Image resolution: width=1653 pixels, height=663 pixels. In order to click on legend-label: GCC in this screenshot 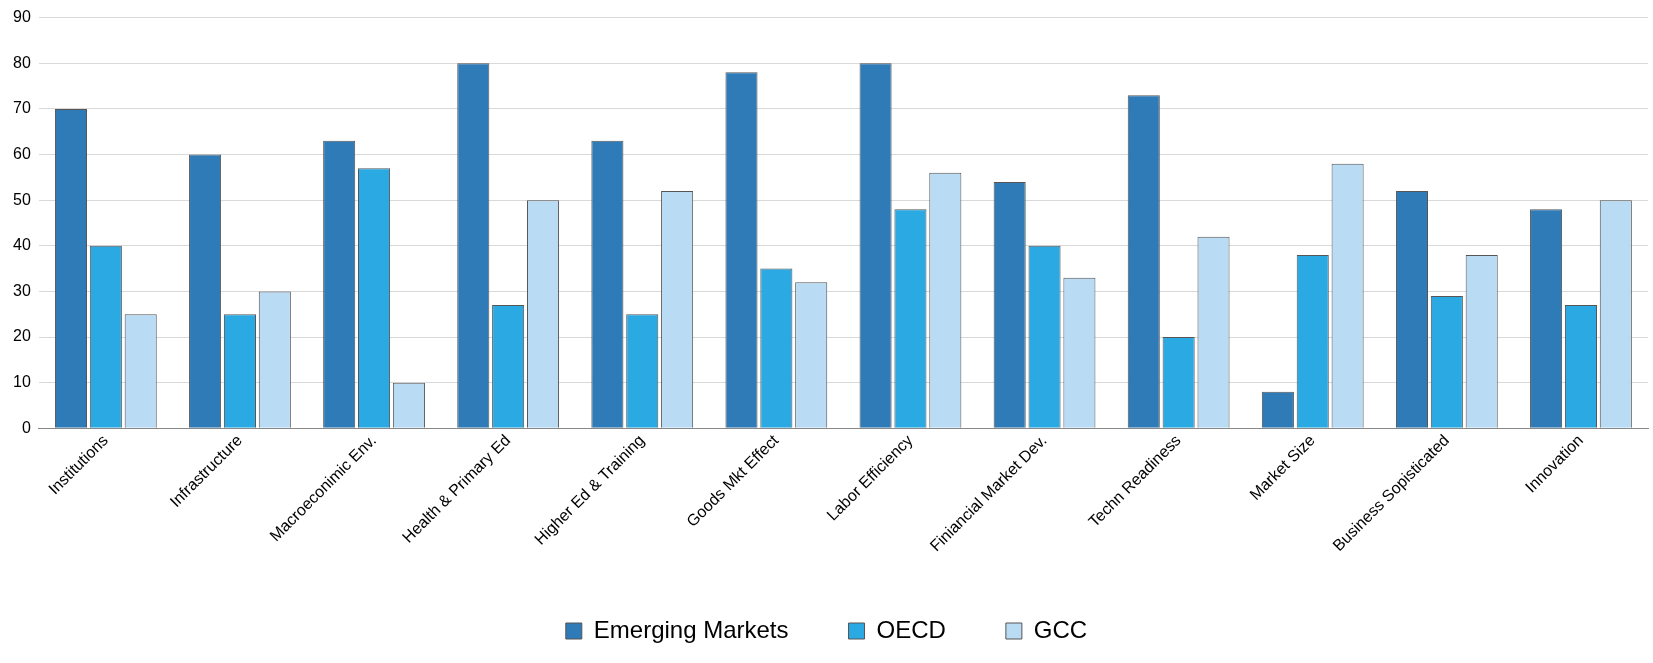, I will do `click(1060, 629)`.